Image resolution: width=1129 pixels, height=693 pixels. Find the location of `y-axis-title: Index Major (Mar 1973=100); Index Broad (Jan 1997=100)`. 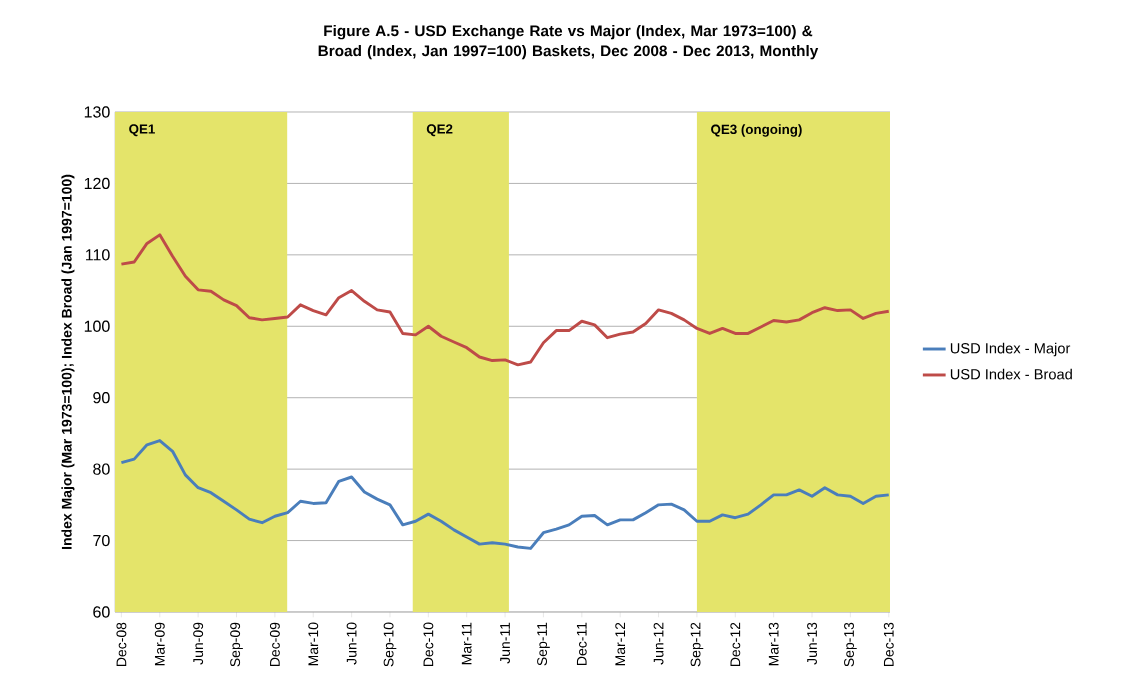

y-axis-title: Index Major (Mar 1973=100); Index Broad (Jan 1997=100) is located at coordinates (68, 361).